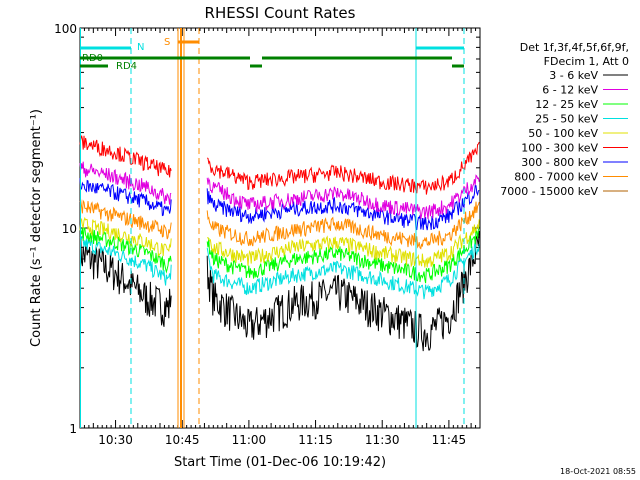  I want to click on legend-label: 300 - 800 keV, so click(559, 162).